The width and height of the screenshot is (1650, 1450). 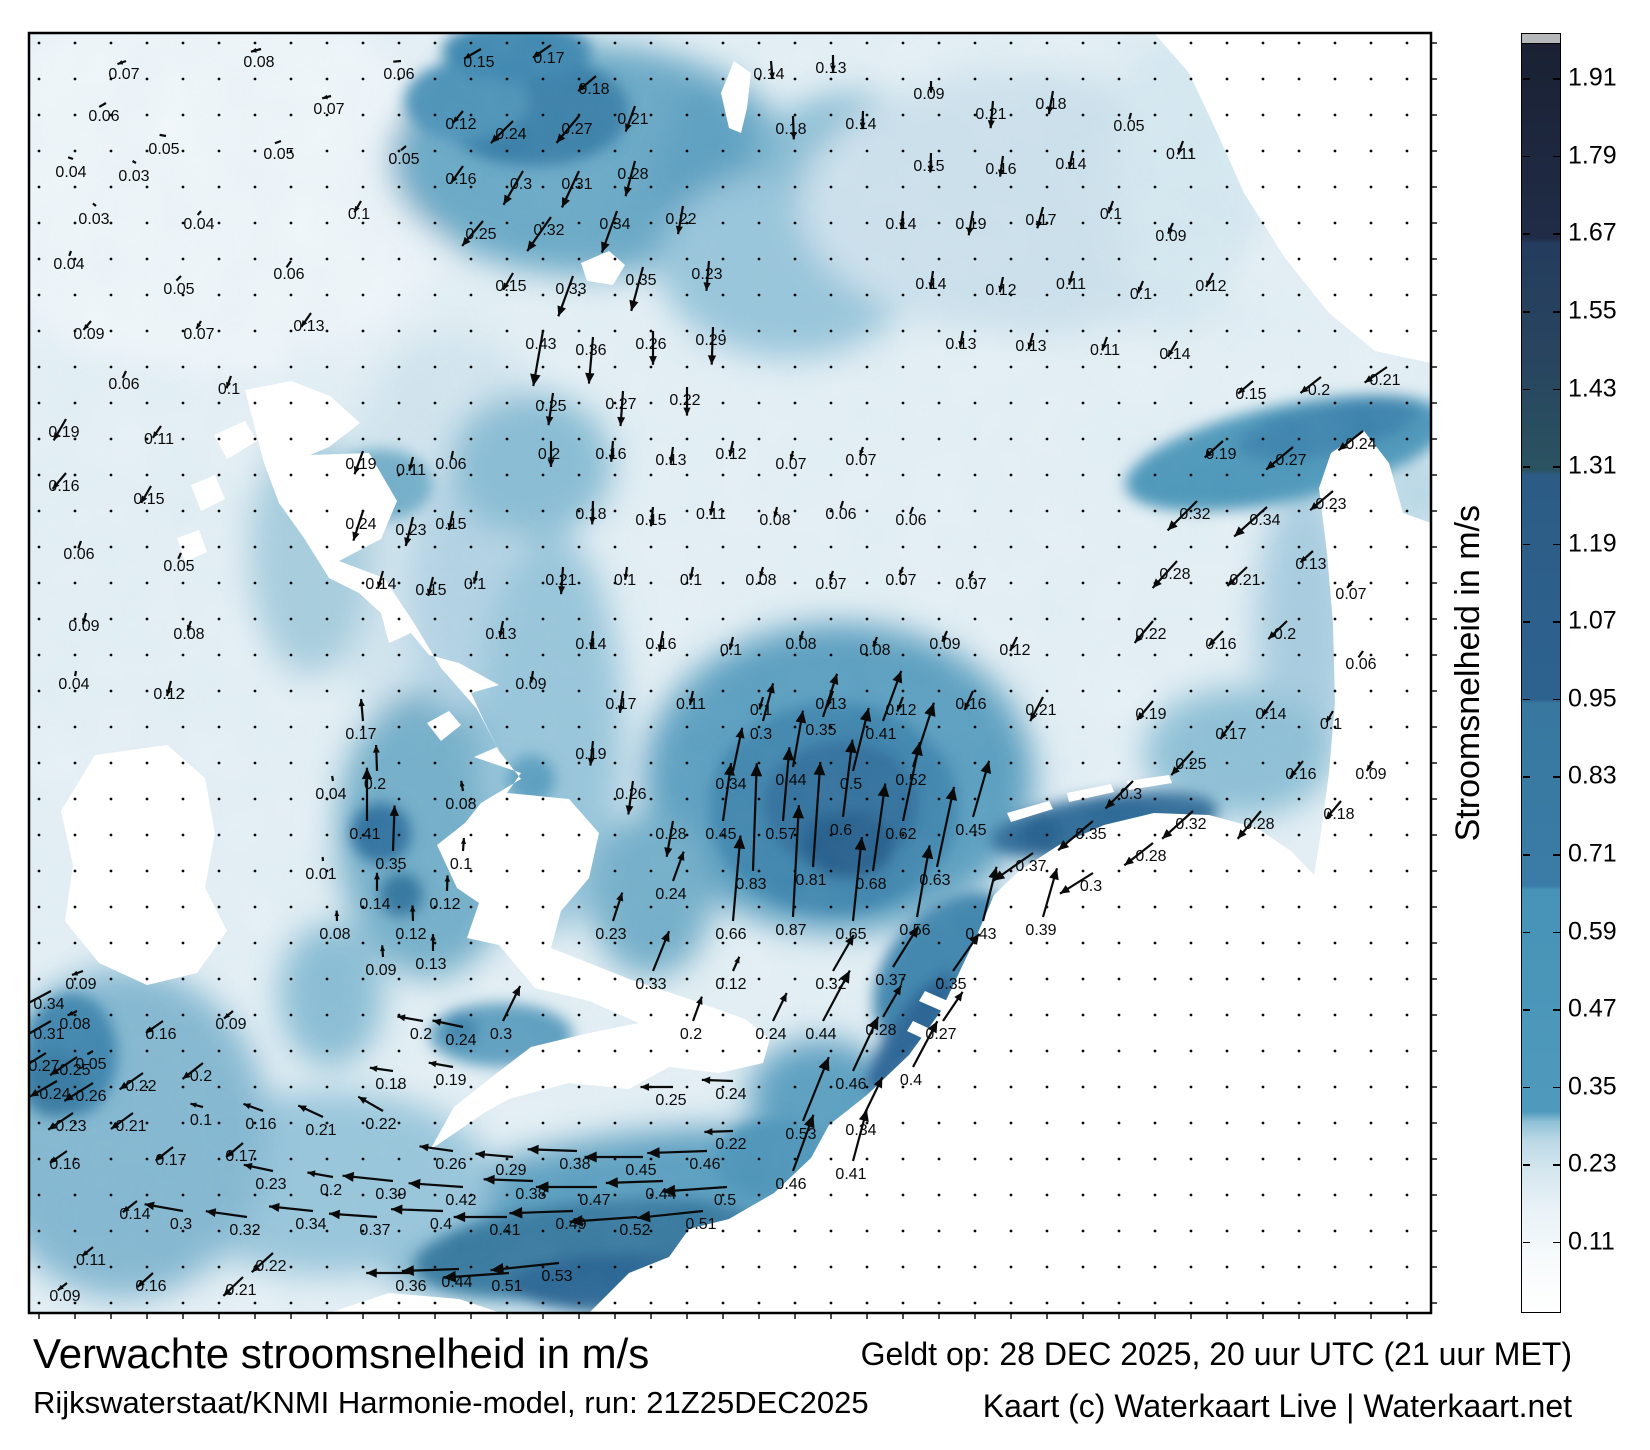 I want to click on current-speed-value: 0.04, so click(x=73, y=684).